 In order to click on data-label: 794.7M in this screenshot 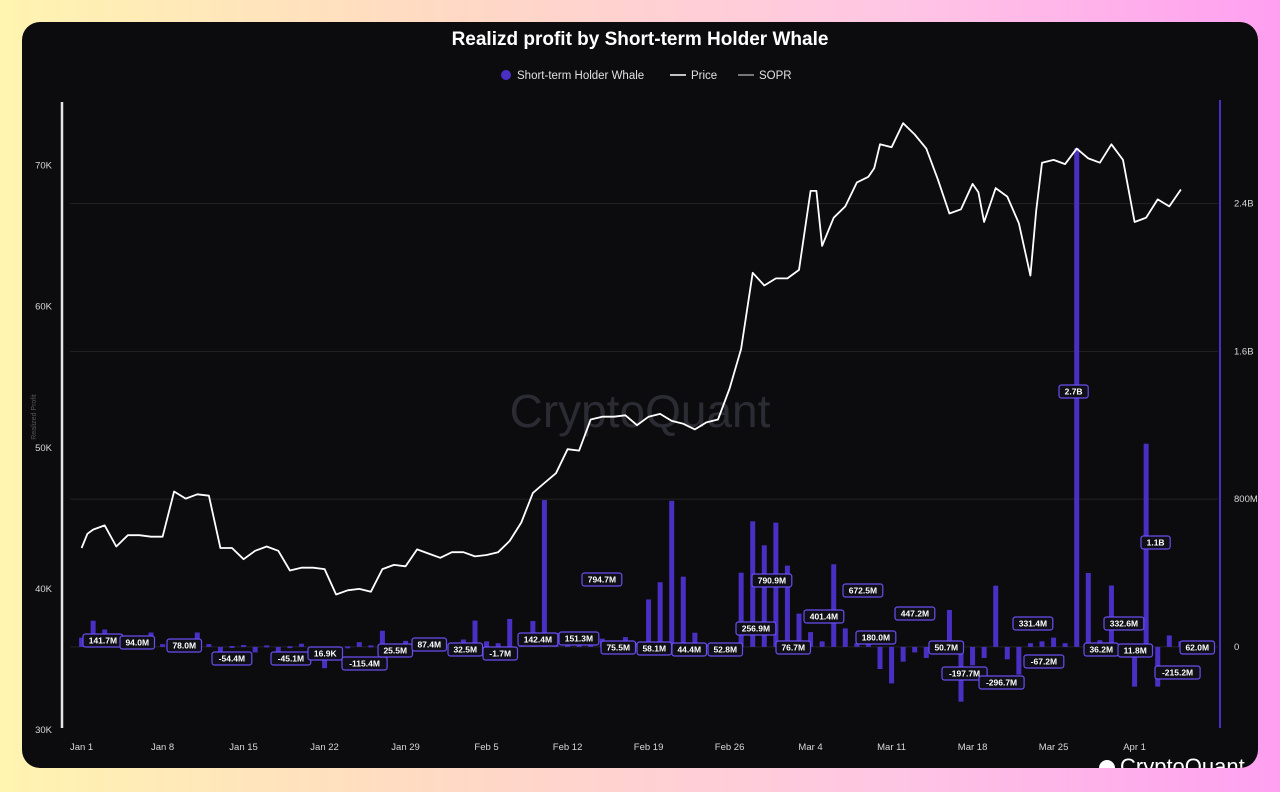, I will do `click(602, 580)`.